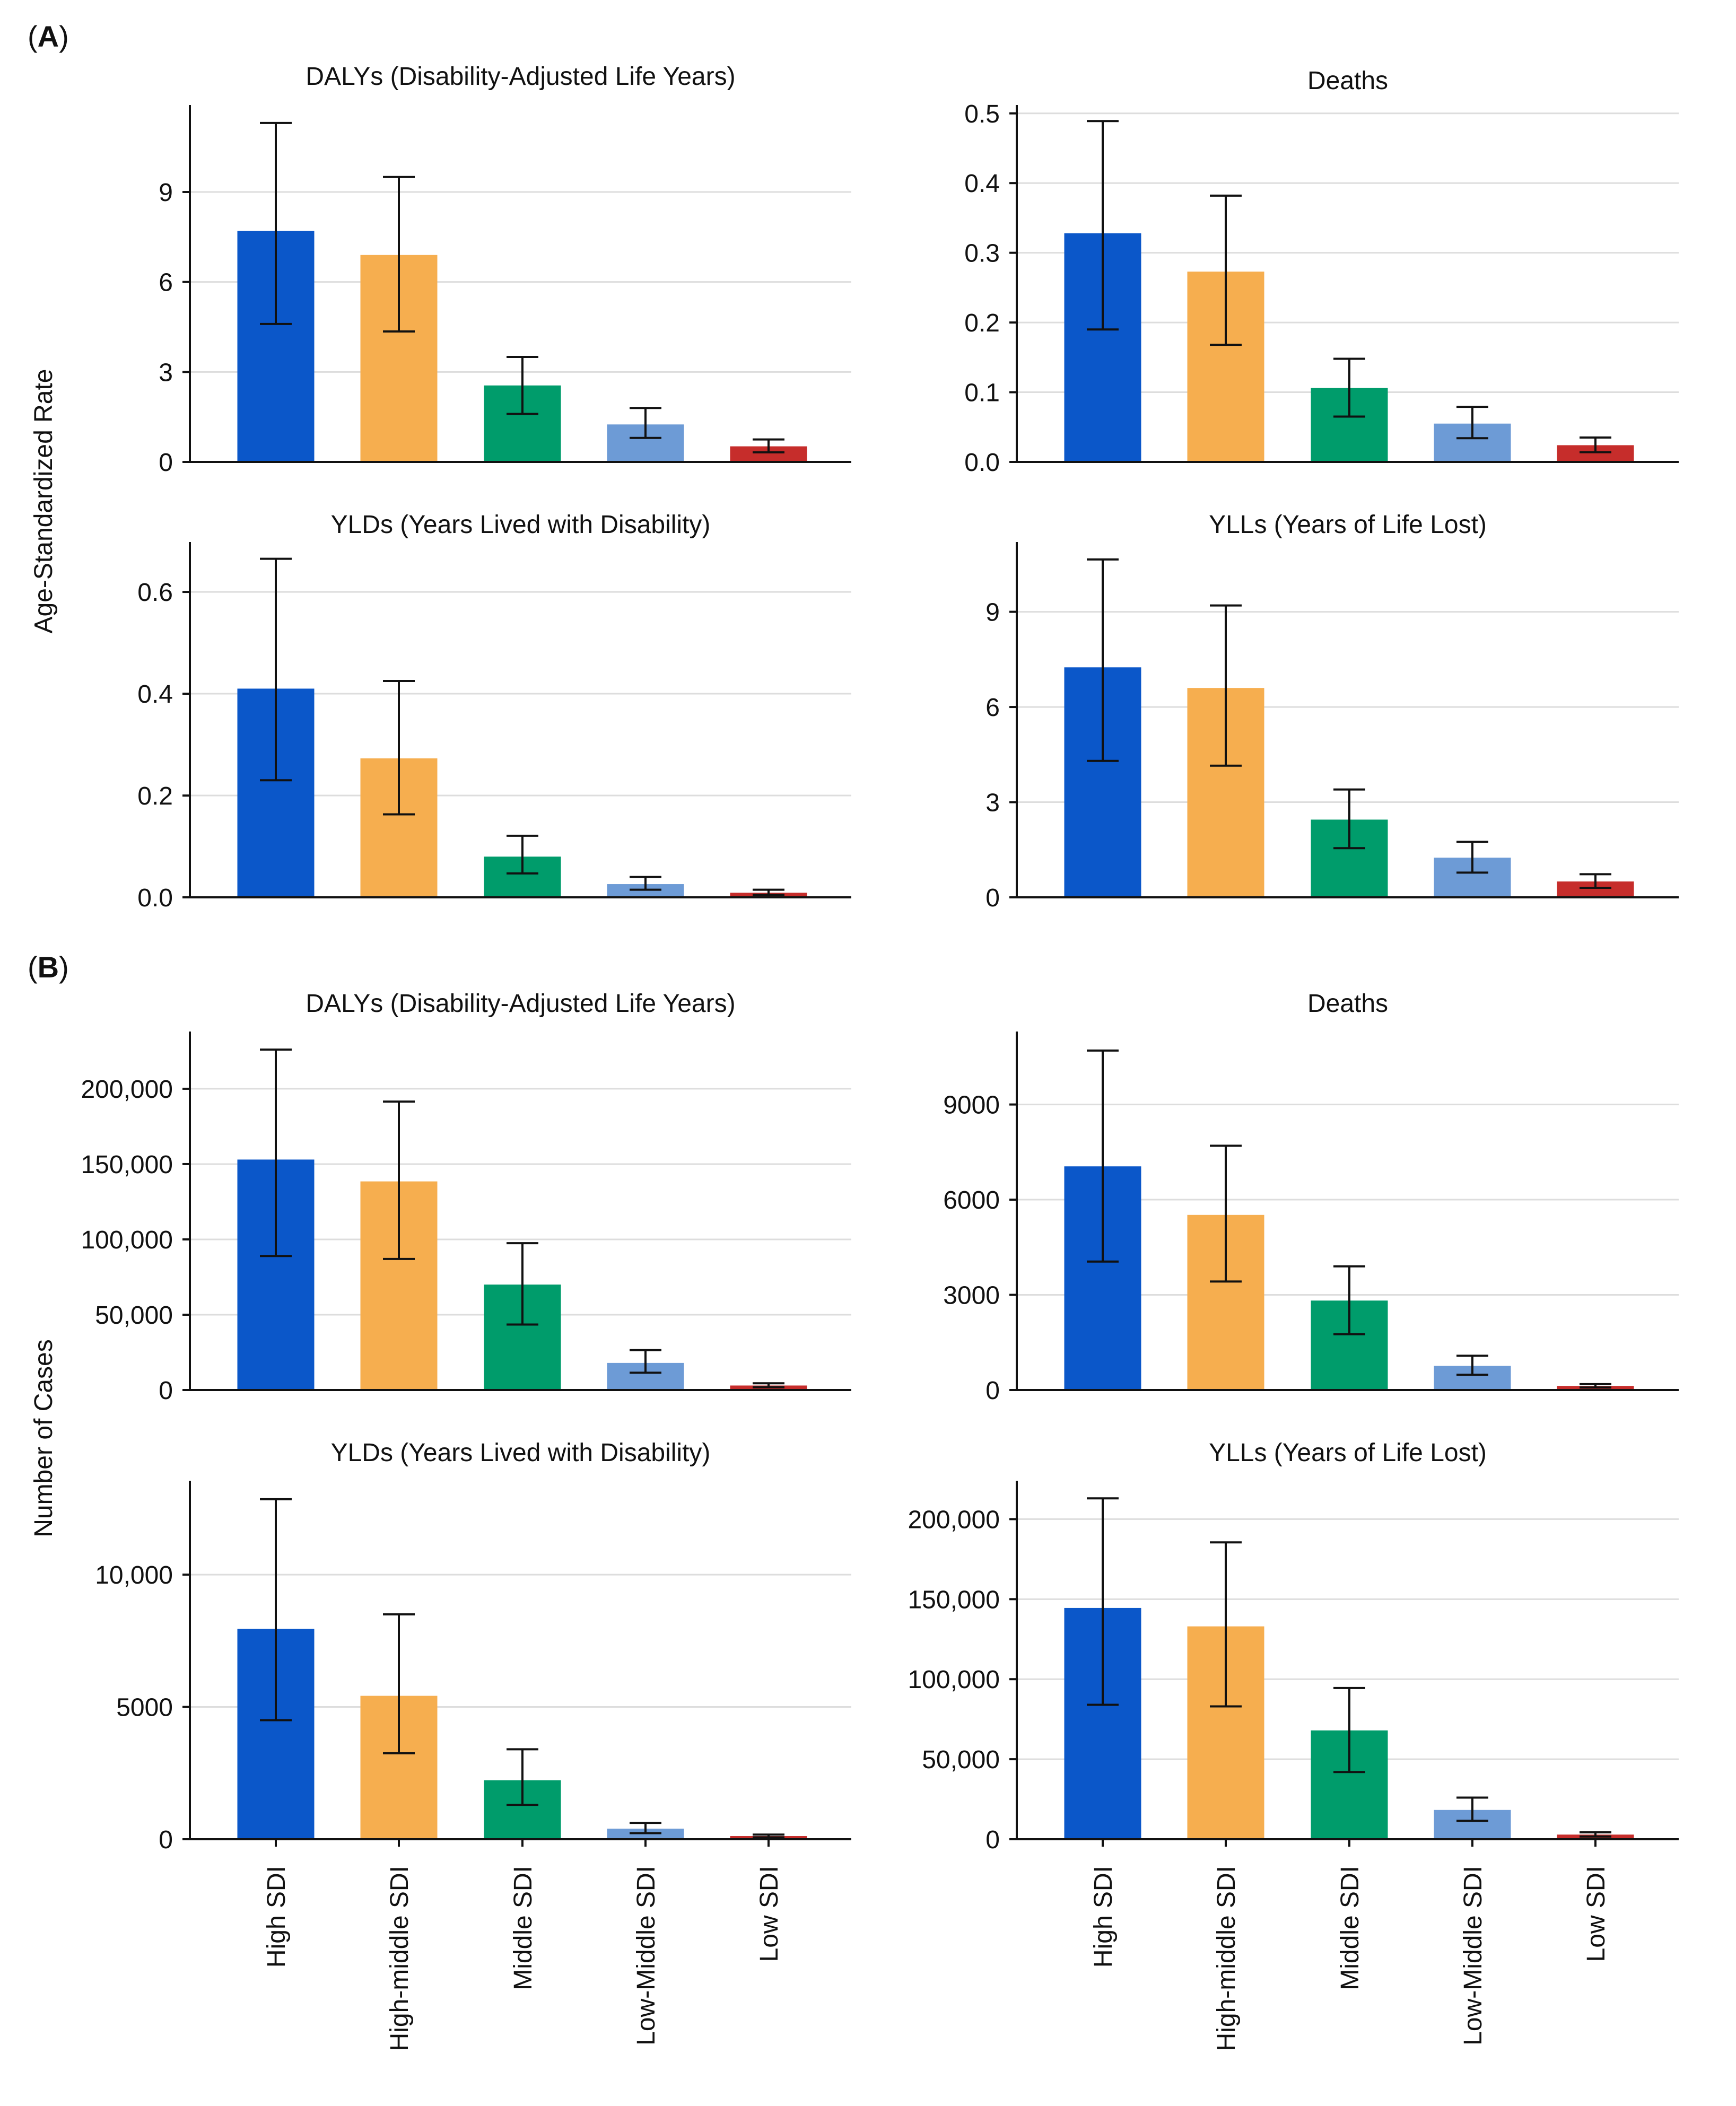 The image size is (1736, 2106). I want to click on y-tick-label: 0.5, so click(982, 114).